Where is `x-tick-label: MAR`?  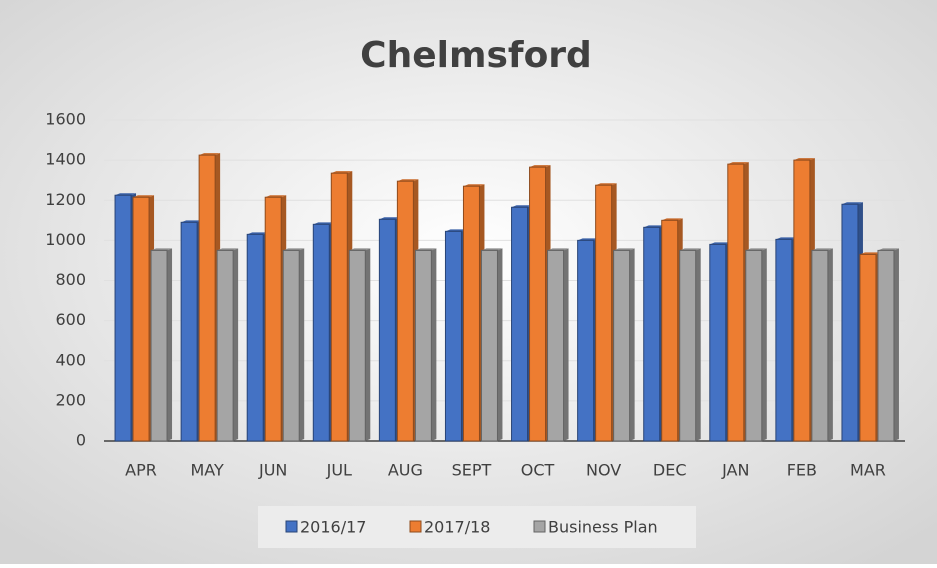
x-tick-label: MAR is located at coordinates (868, 470).